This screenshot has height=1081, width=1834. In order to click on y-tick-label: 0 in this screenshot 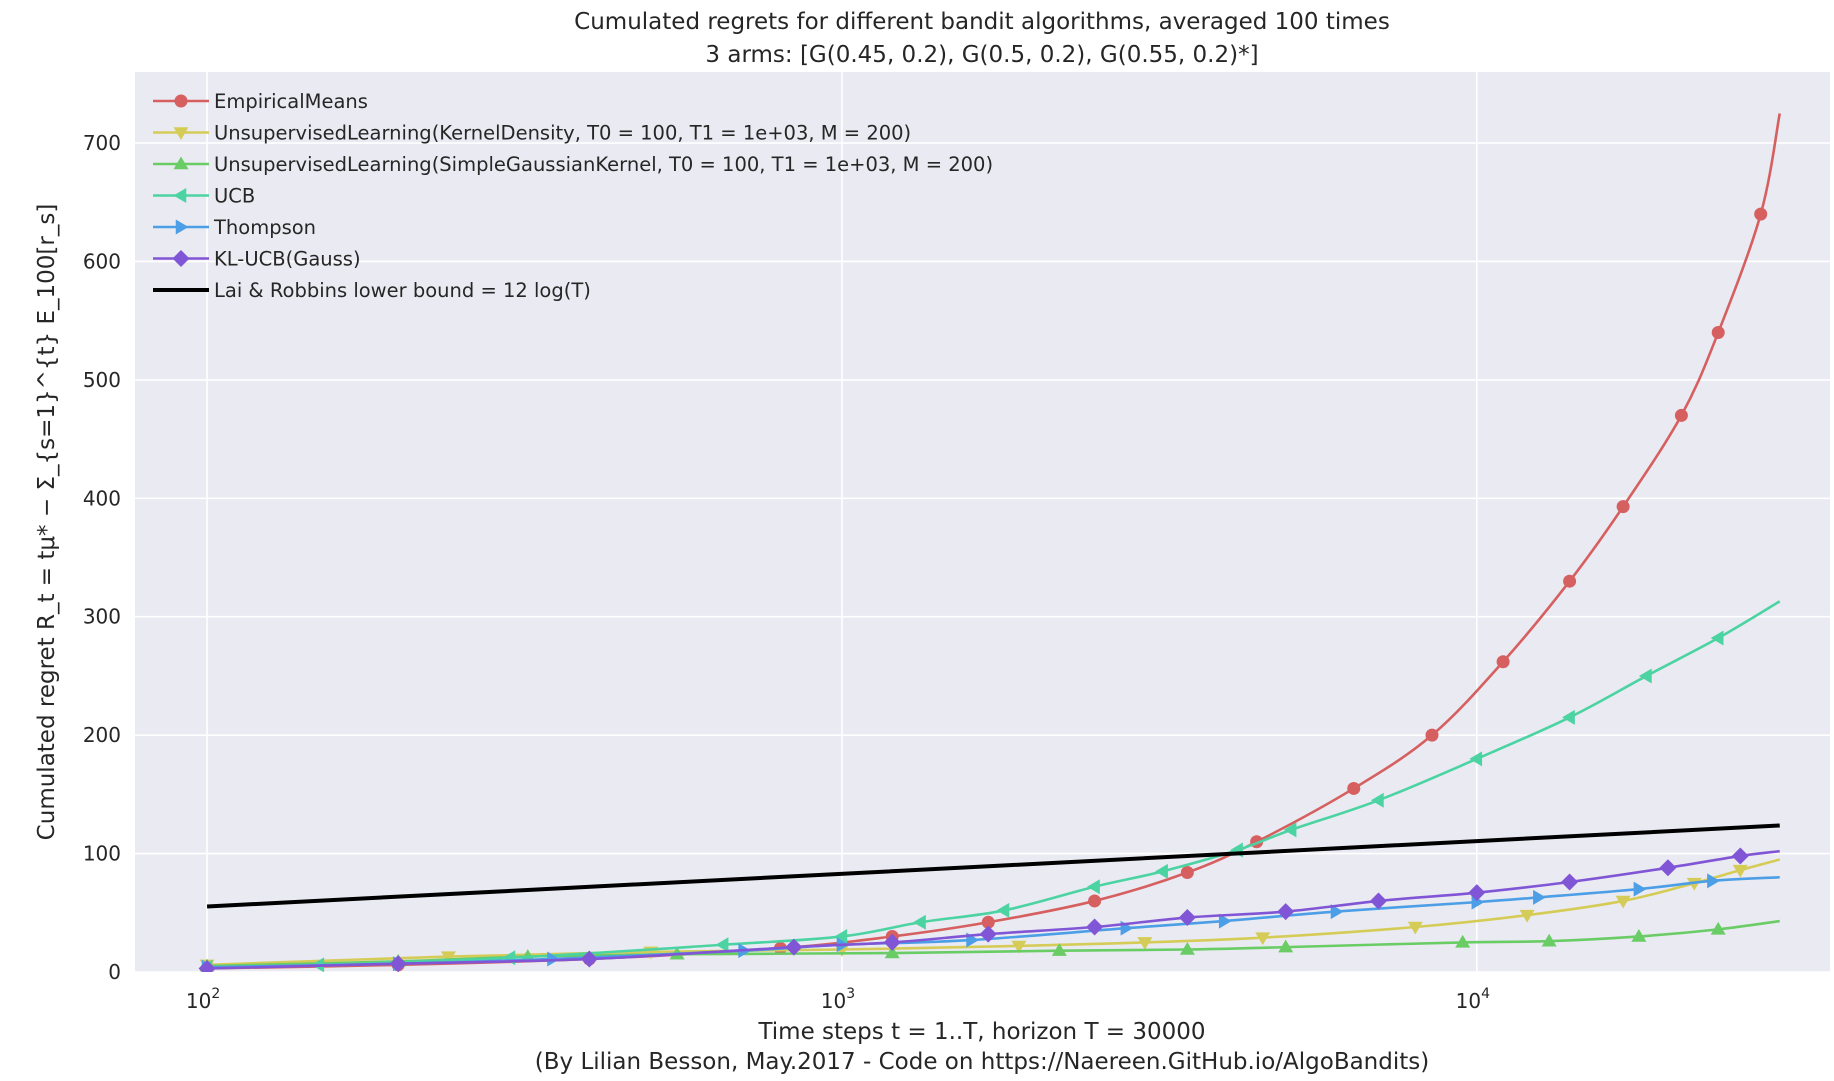, I will do `click(114, 972)`.